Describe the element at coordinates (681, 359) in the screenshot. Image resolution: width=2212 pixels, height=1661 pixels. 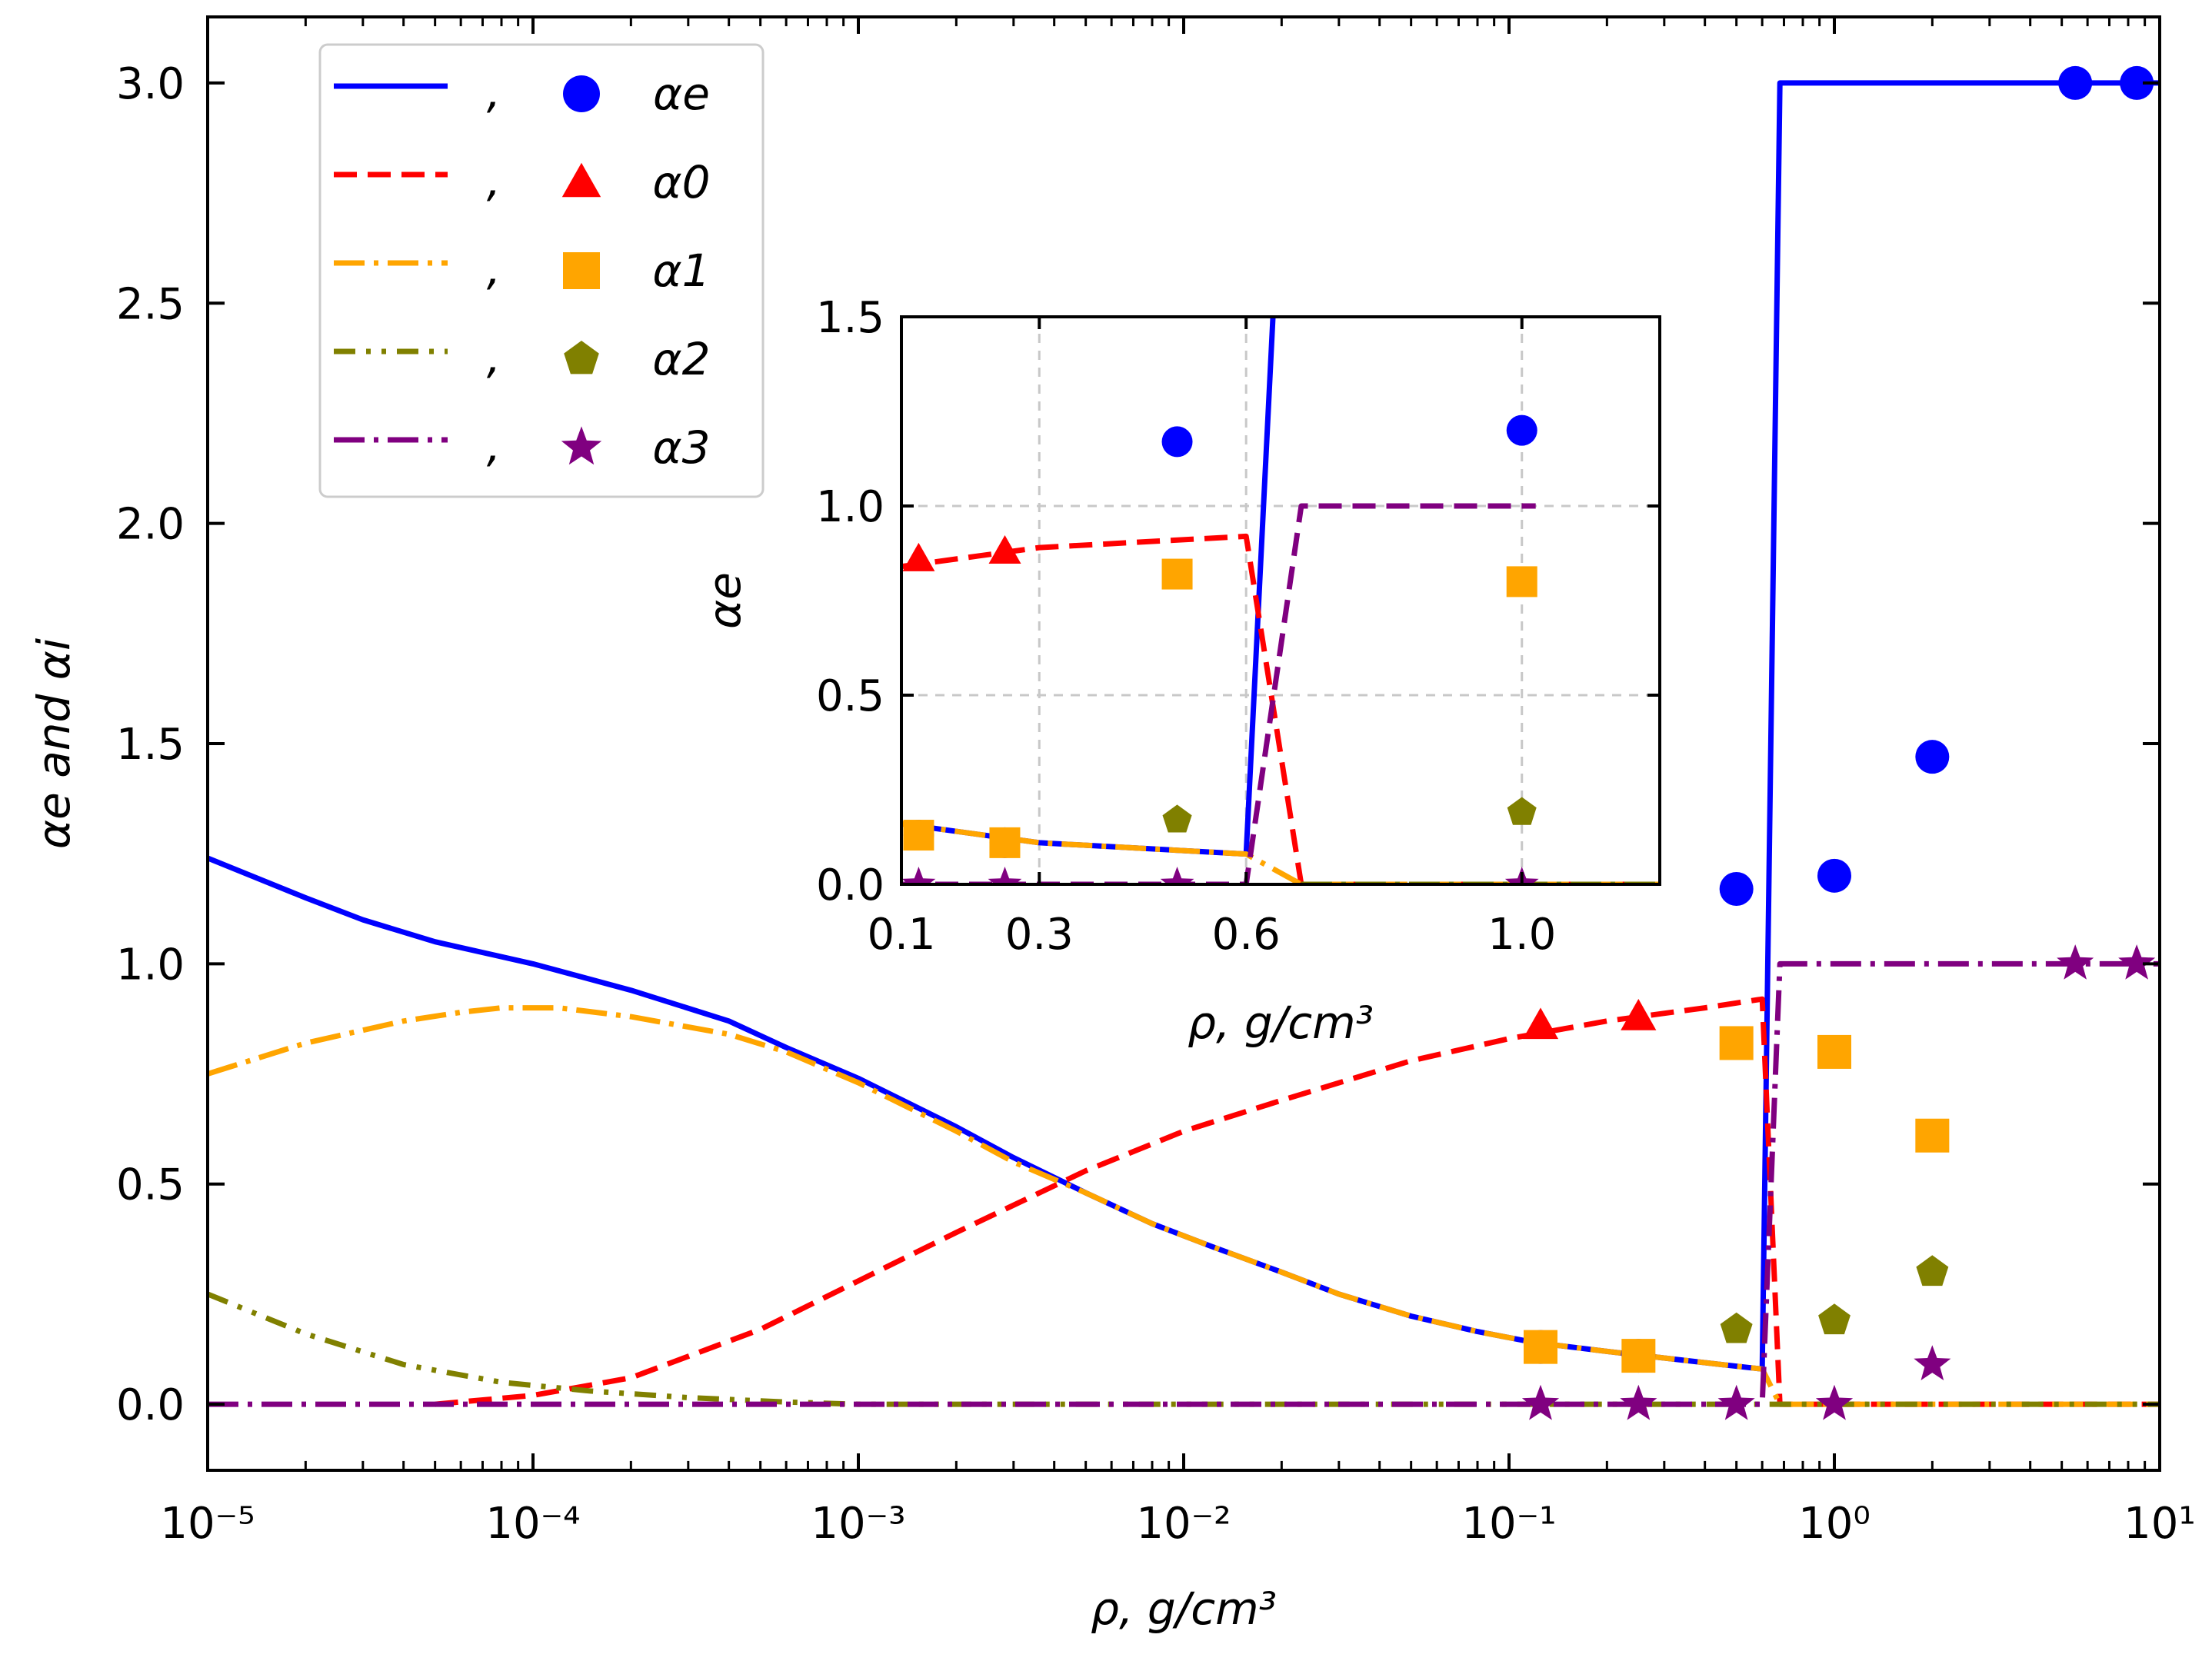
I see `legend-marker-label: α2` at that location.